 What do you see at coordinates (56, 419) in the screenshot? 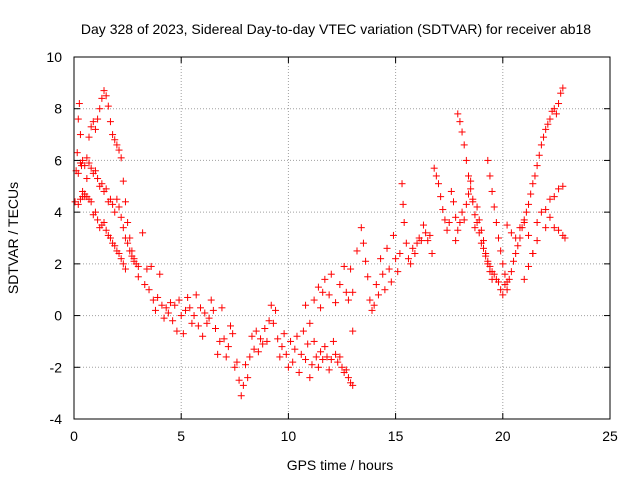
I see `y-tick-label: -4` at bounding box center [56, 419].